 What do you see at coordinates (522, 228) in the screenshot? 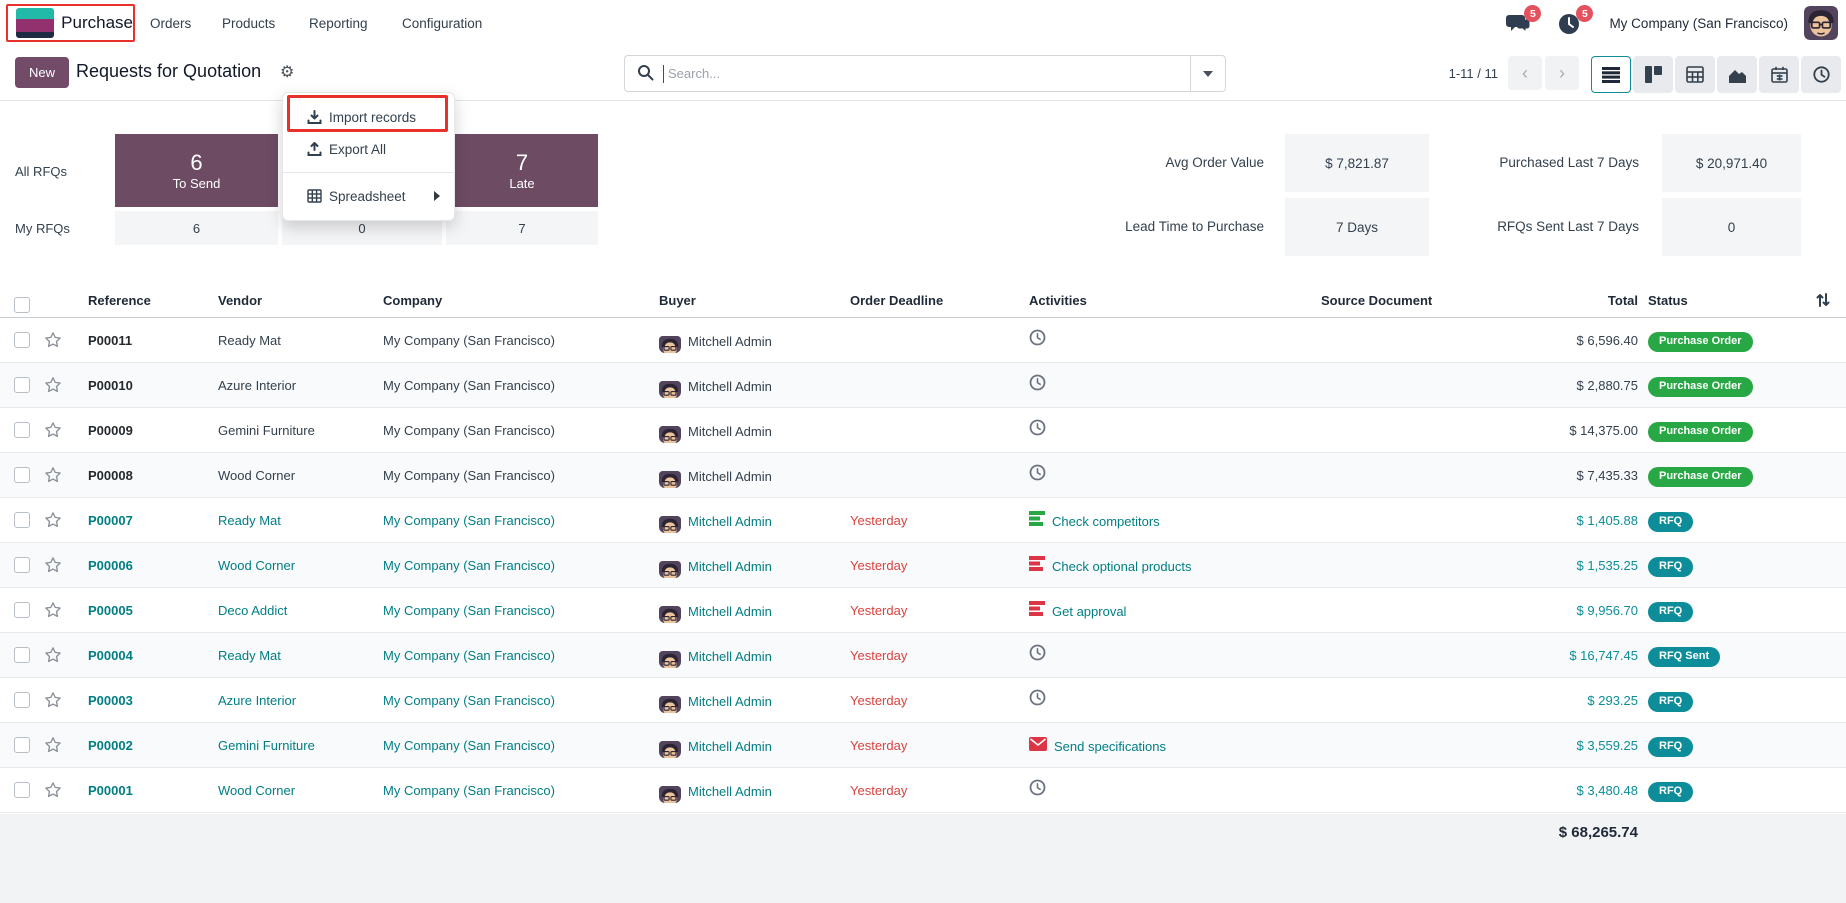
I see `kpi-my-late: 7` at bounding box center [522, 228].